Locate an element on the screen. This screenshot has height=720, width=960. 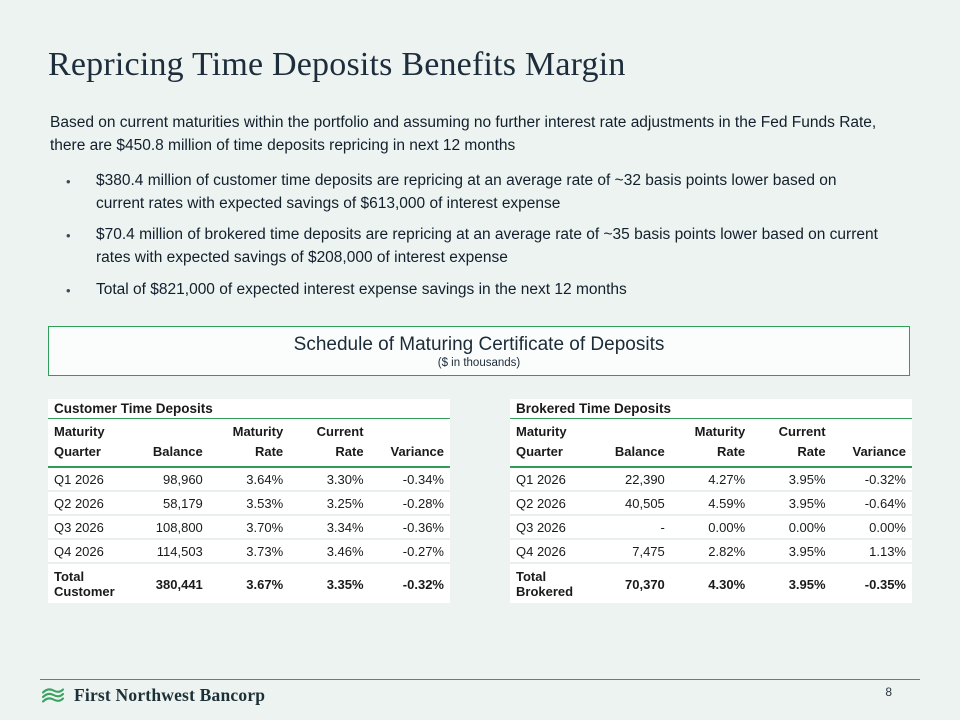
column-header-current-rate: Current Rate is located at coordinates (329, 443).